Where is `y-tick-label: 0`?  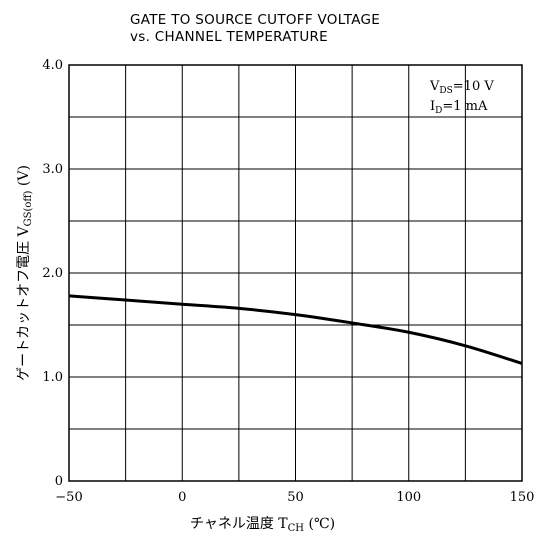 y-tick-label: 0 is located at coordinates (59, 481).